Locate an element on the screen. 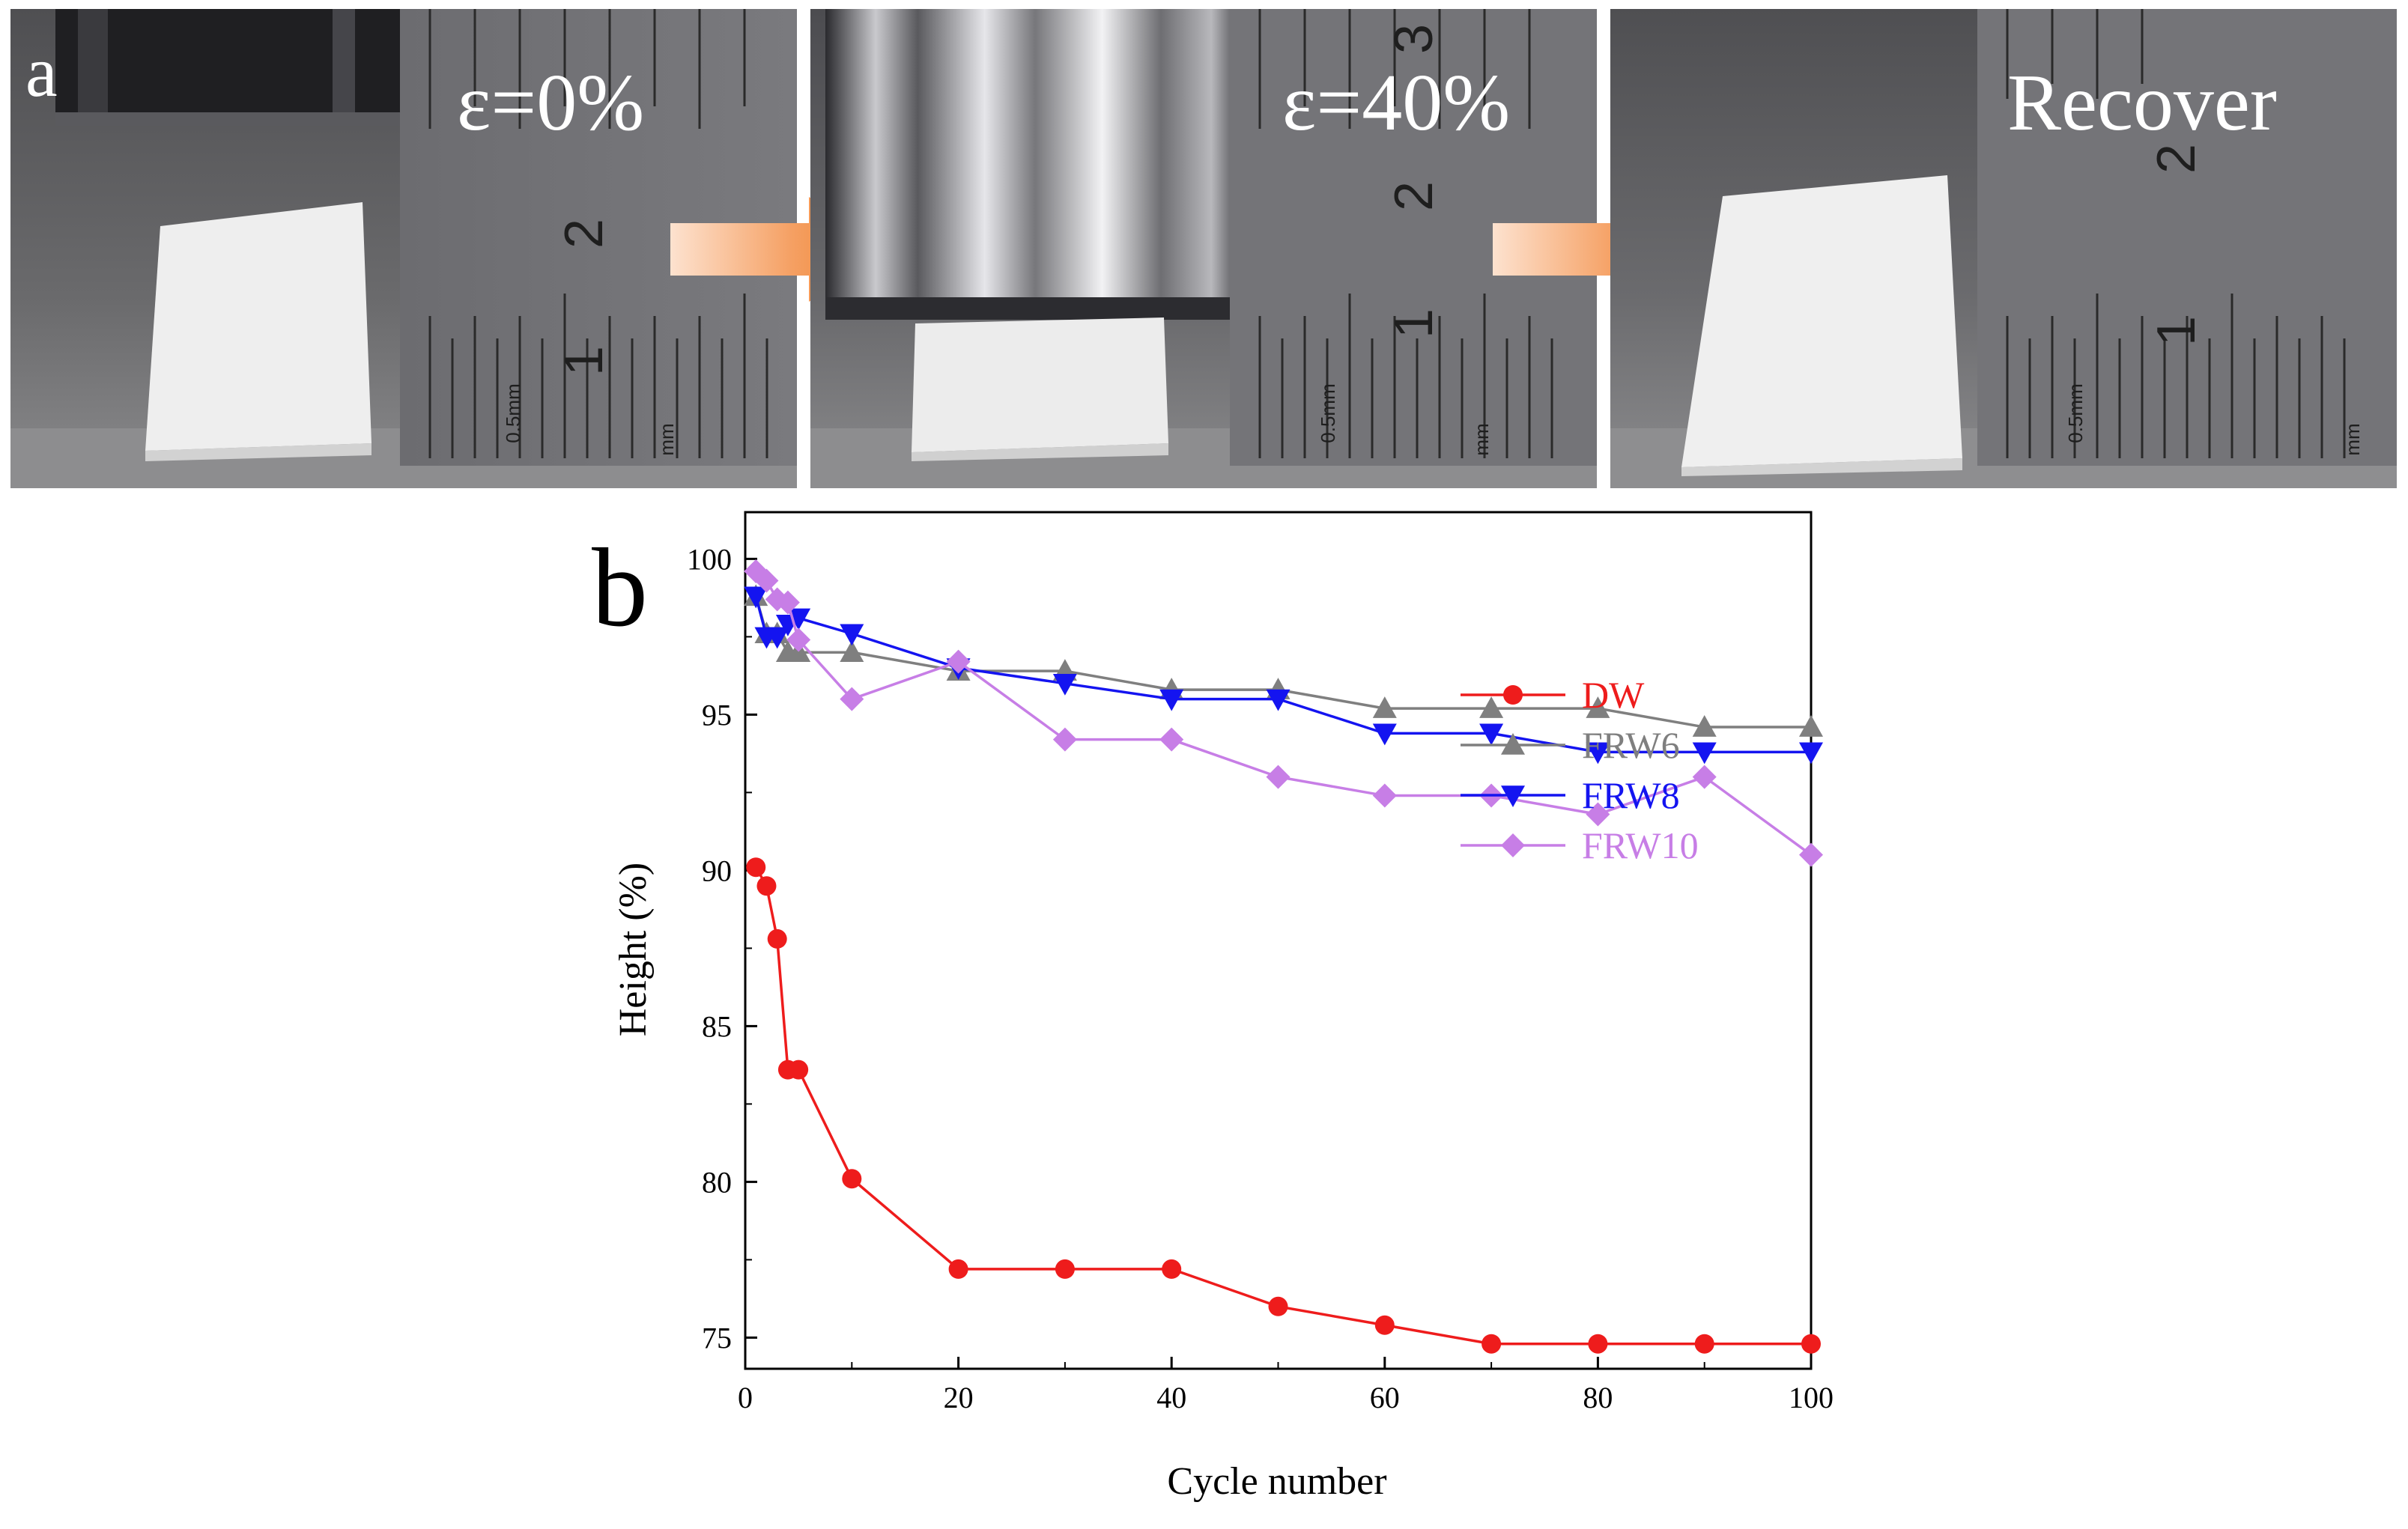 This screenshot has width=2408, height=1529. photo-compressed: 3 2 1 0.5mm mm ε=40% is located at coordinates (1203, 248).